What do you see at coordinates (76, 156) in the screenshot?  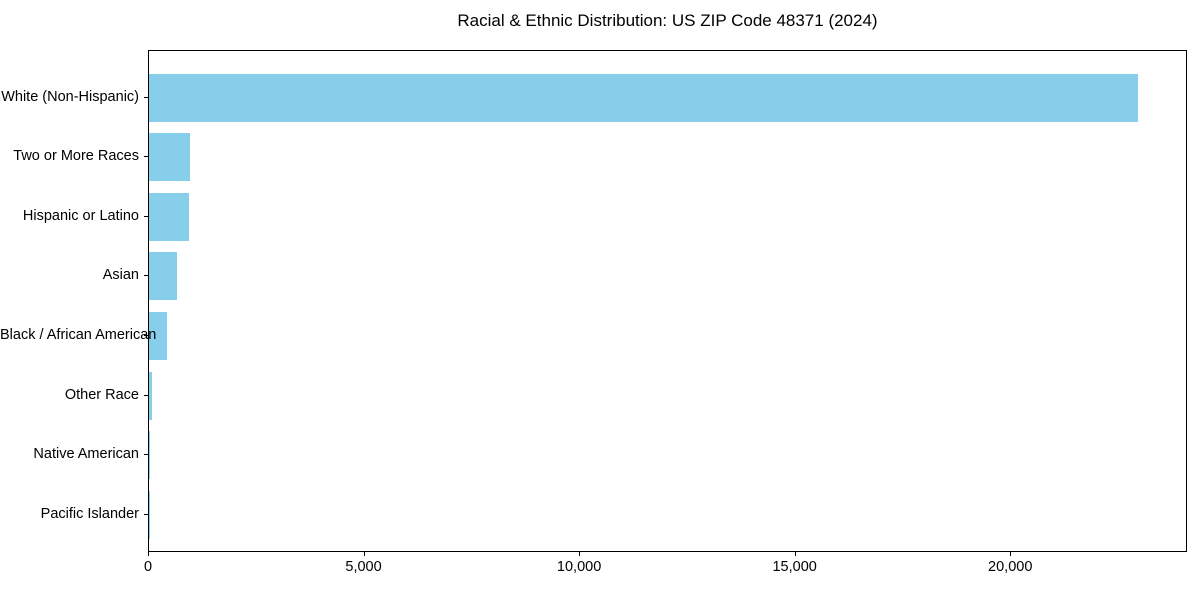 I see `y-tick-label: Two or More Races` at bounding box center [76, 156].